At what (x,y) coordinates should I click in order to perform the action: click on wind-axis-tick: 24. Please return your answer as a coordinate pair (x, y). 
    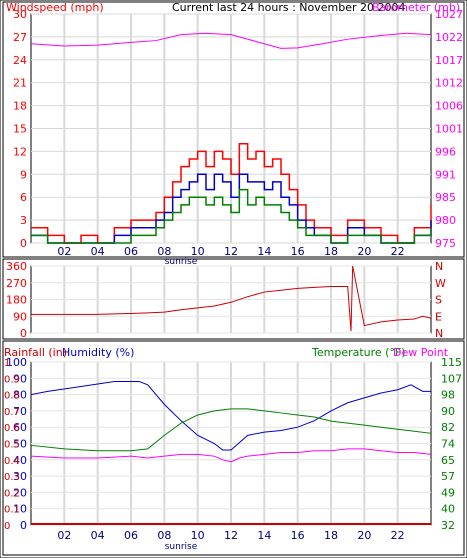
    Looking at the image, I should click on (20, 60).